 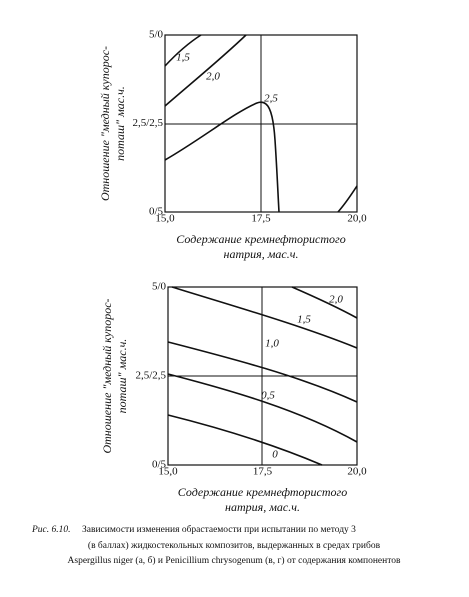 I want to click on figure-bottom, so click(x=262, y=376).